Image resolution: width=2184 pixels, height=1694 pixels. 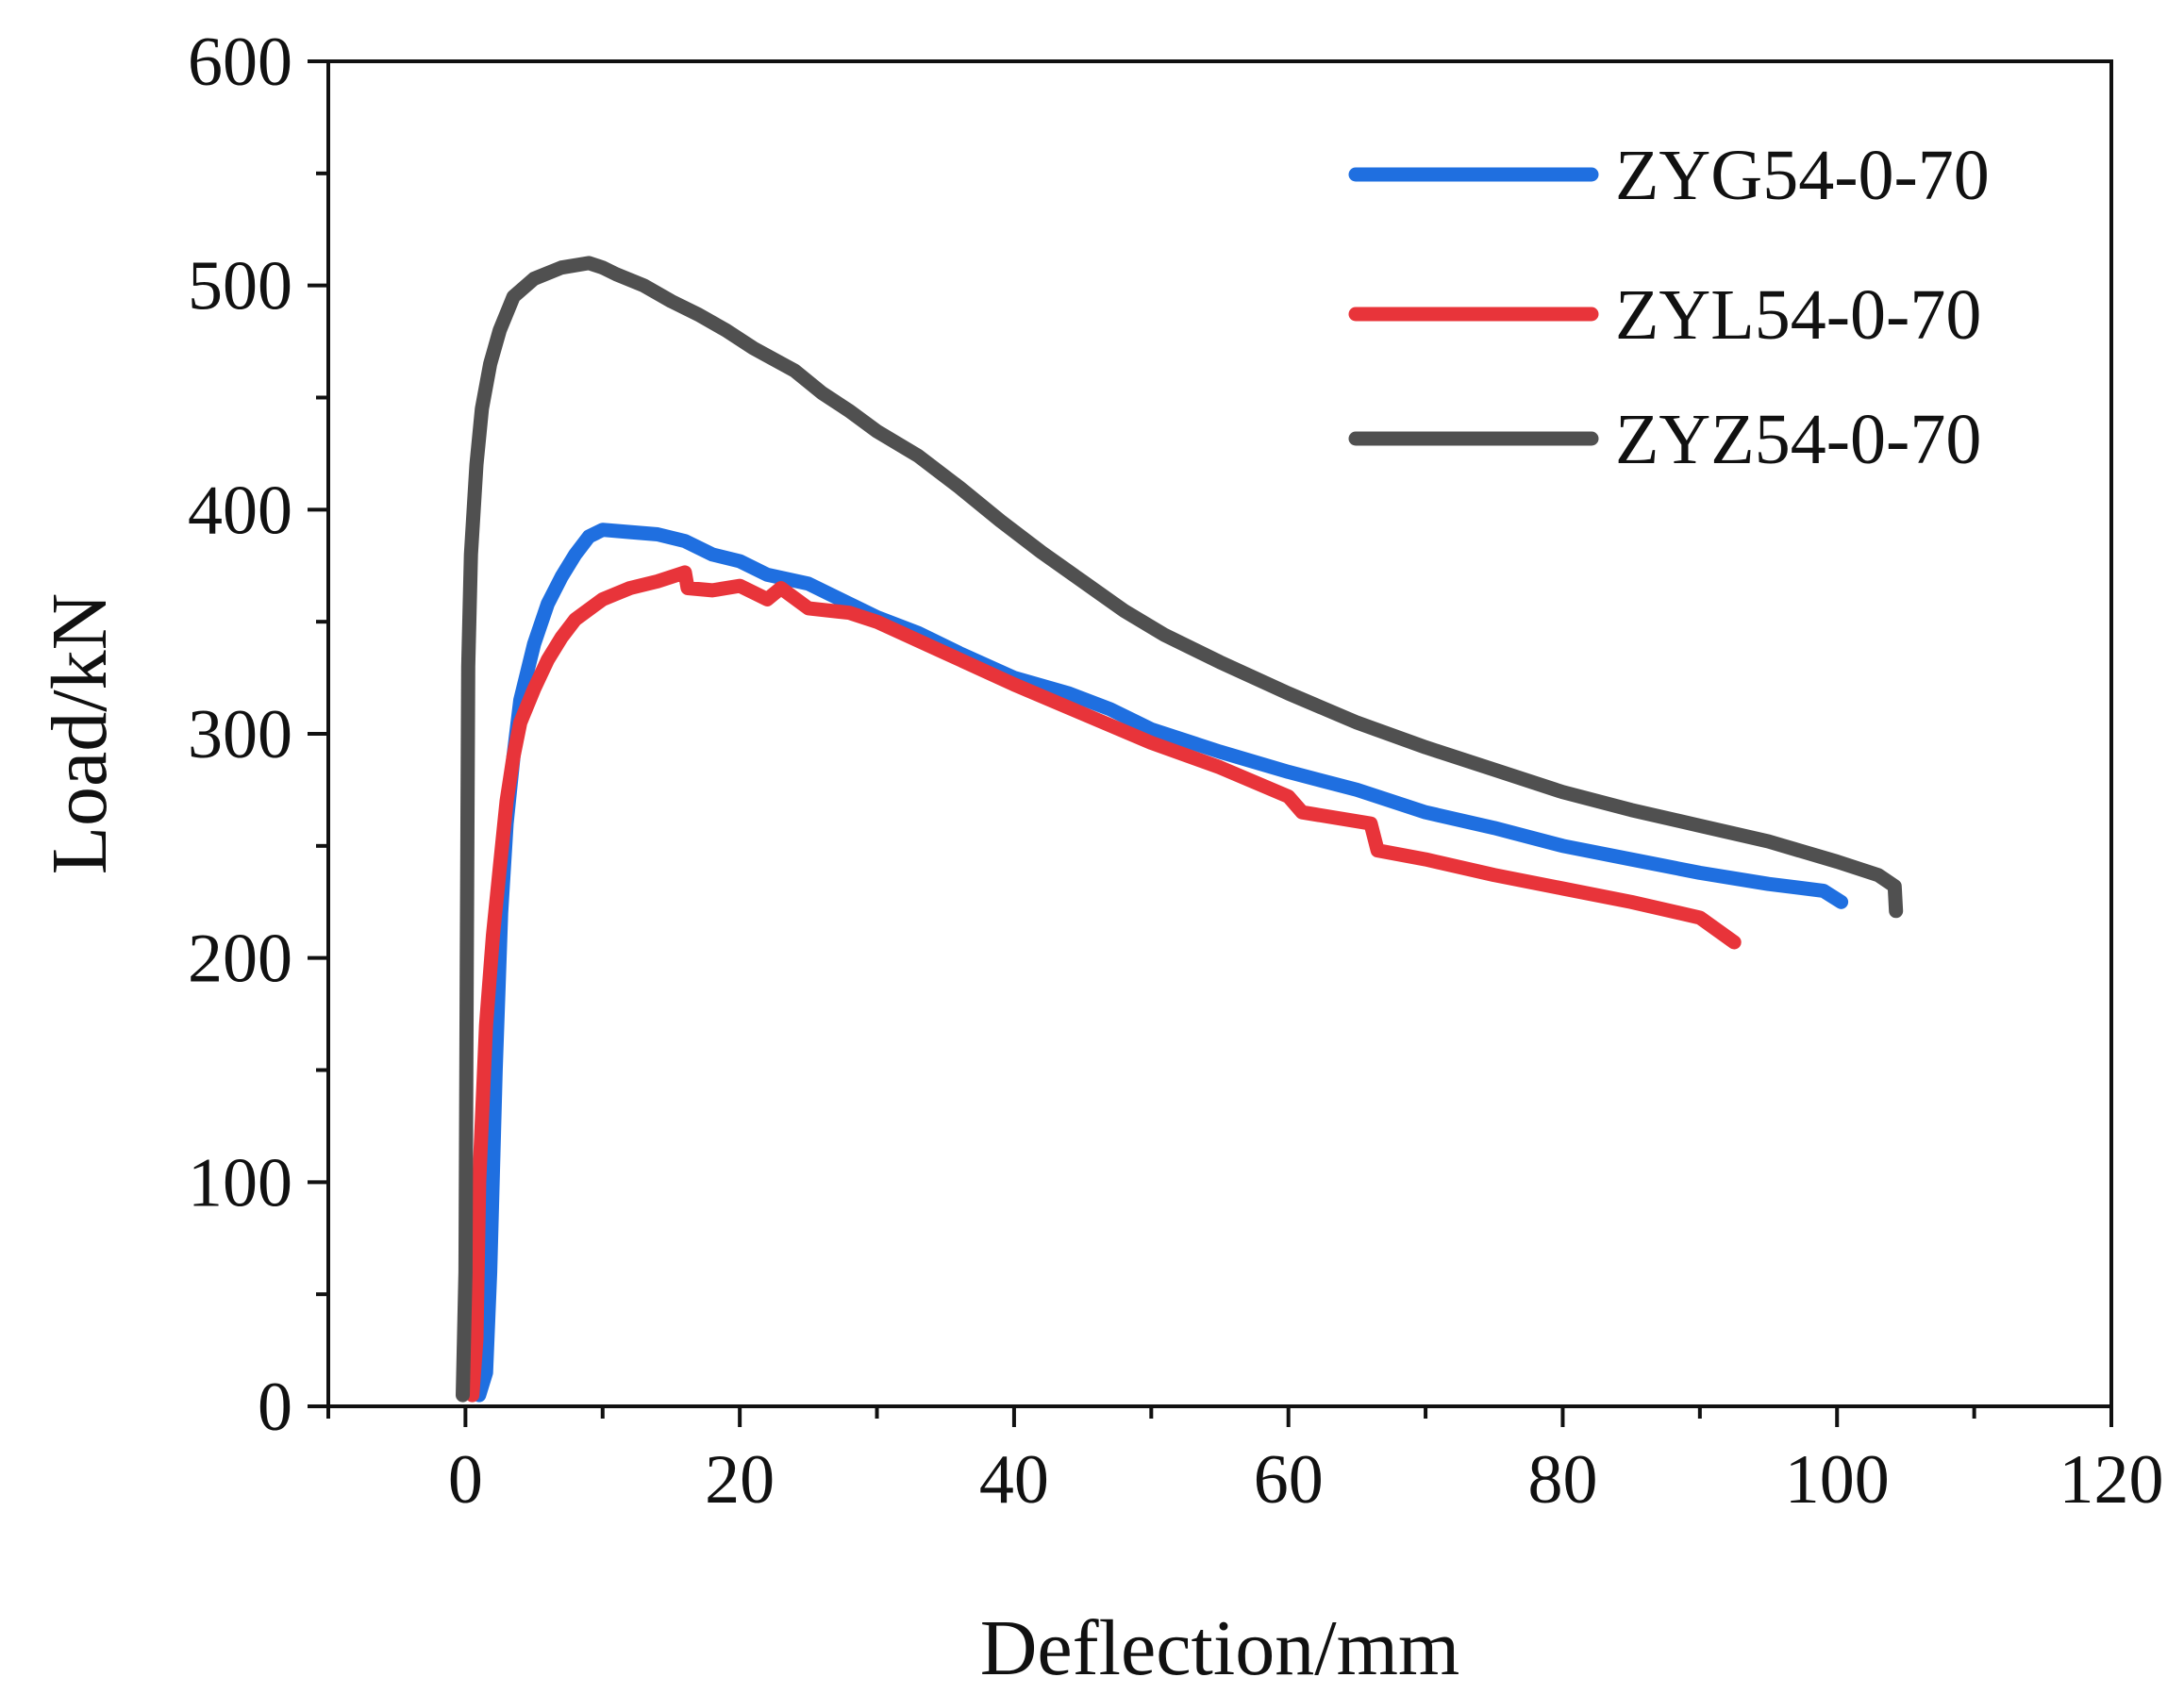 What do you see at coordinates (740, 1480) in the screenshot?
I see `x-tick-label: 20` at bounding box center [740, 1480].